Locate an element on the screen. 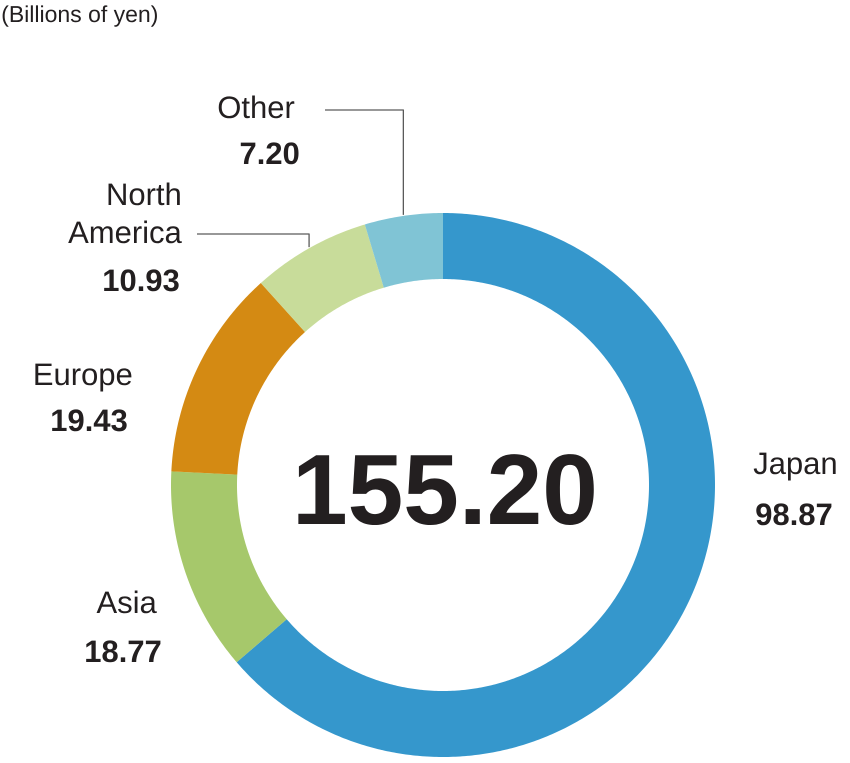 The height and width of the screenshot is (763, 850). data-label: 19.43 is located at coordinates (89, 420).